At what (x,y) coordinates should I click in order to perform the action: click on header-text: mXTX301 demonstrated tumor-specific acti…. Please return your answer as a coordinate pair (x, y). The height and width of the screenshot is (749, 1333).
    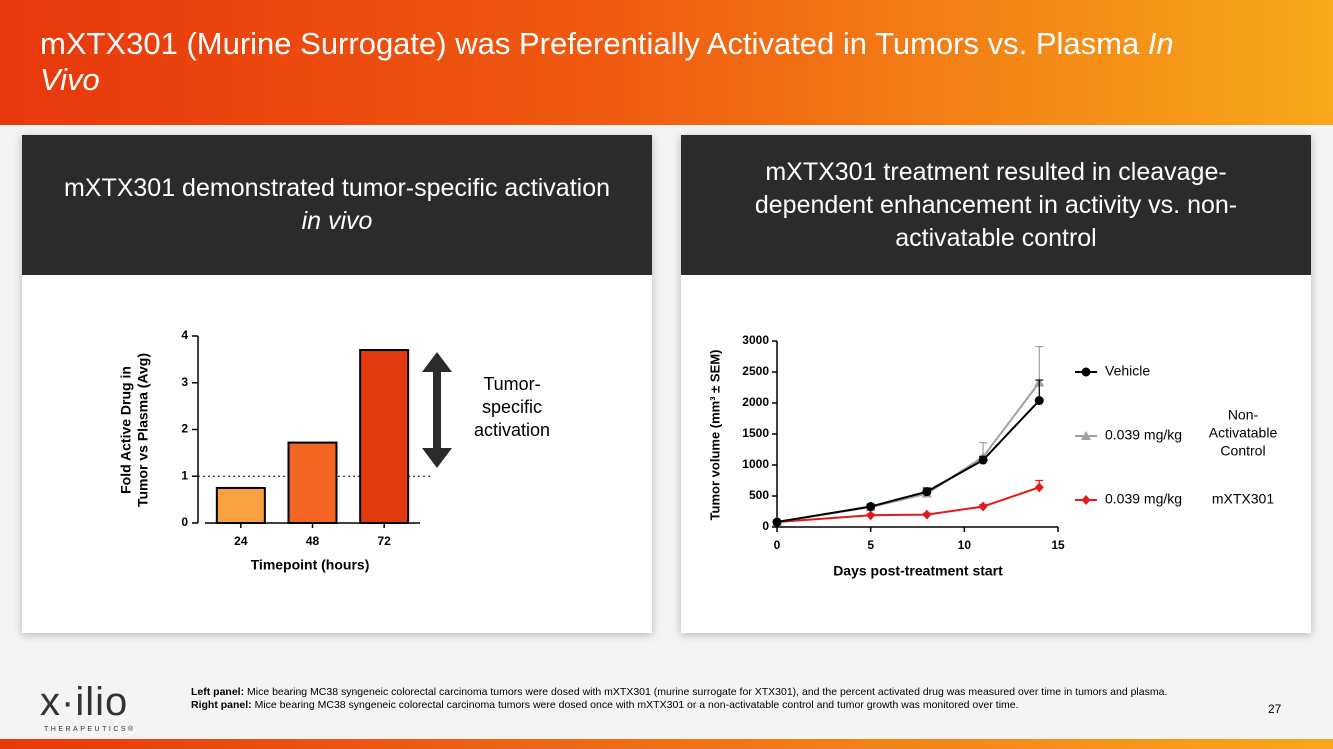
    Looking at the image, I should click on (337, 188).